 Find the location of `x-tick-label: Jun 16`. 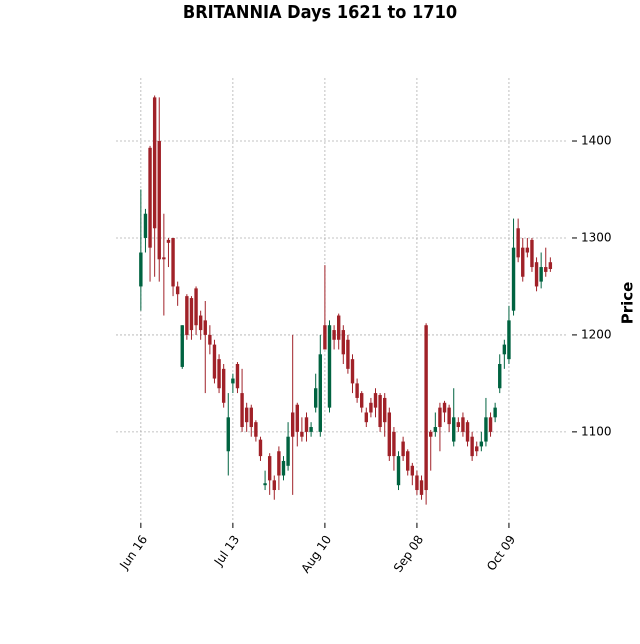

x-tick-label: Jun 16 is located at coordinates (133, 553).